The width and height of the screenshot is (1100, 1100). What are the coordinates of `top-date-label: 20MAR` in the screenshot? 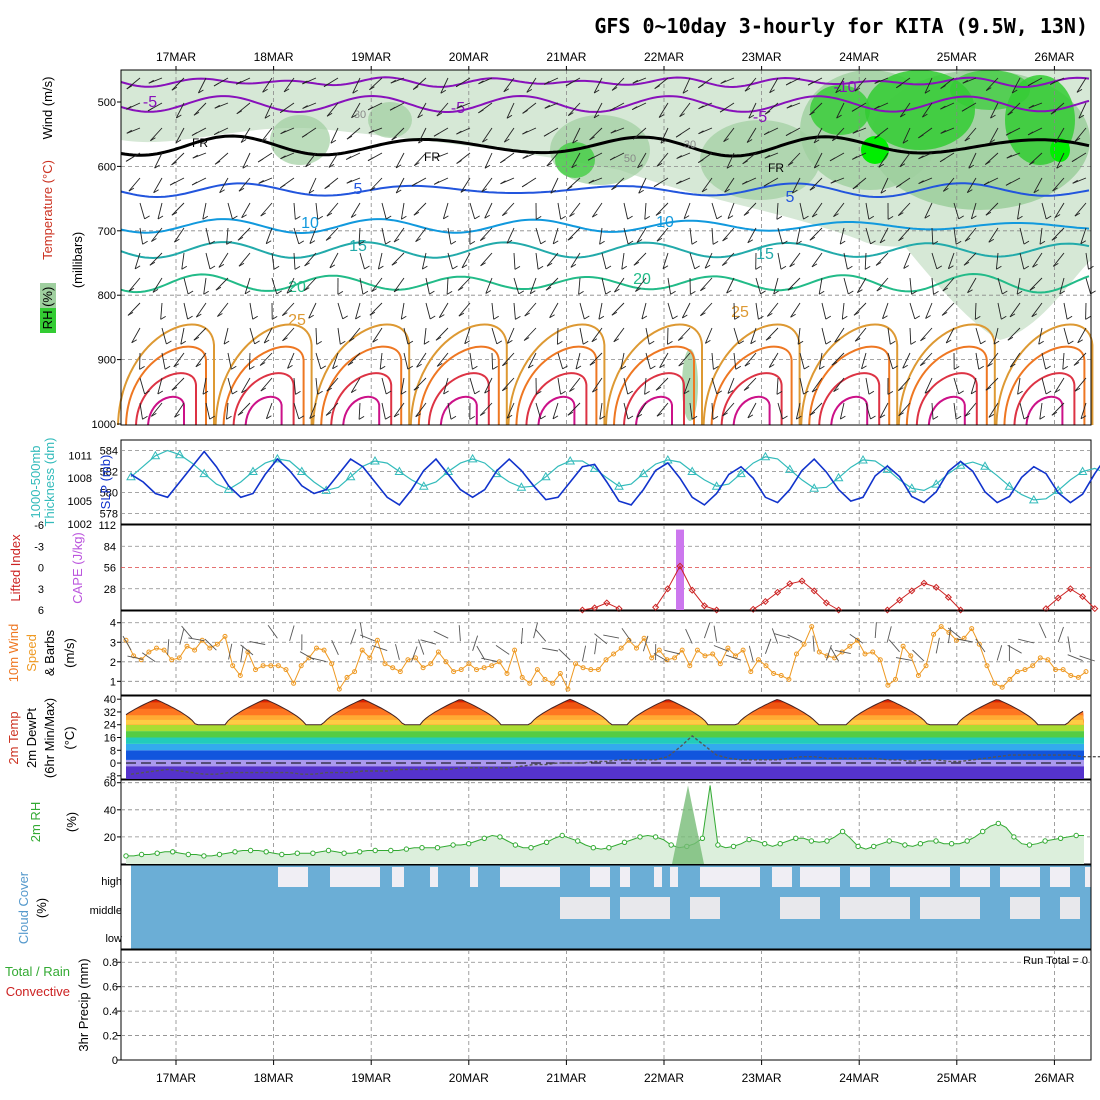 It's located at (469, 57).